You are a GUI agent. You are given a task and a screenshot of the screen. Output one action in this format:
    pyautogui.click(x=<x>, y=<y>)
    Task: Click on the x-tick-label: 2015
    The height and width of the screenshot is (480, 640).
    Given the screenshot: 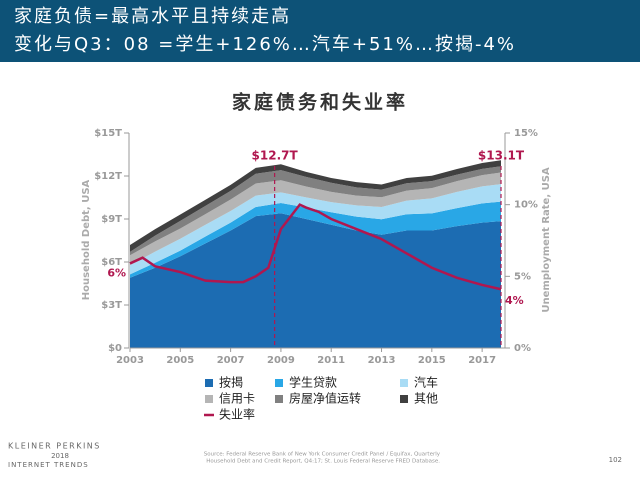 What is the action you would take?
    pyautogui.click(x=432, y=360)
    